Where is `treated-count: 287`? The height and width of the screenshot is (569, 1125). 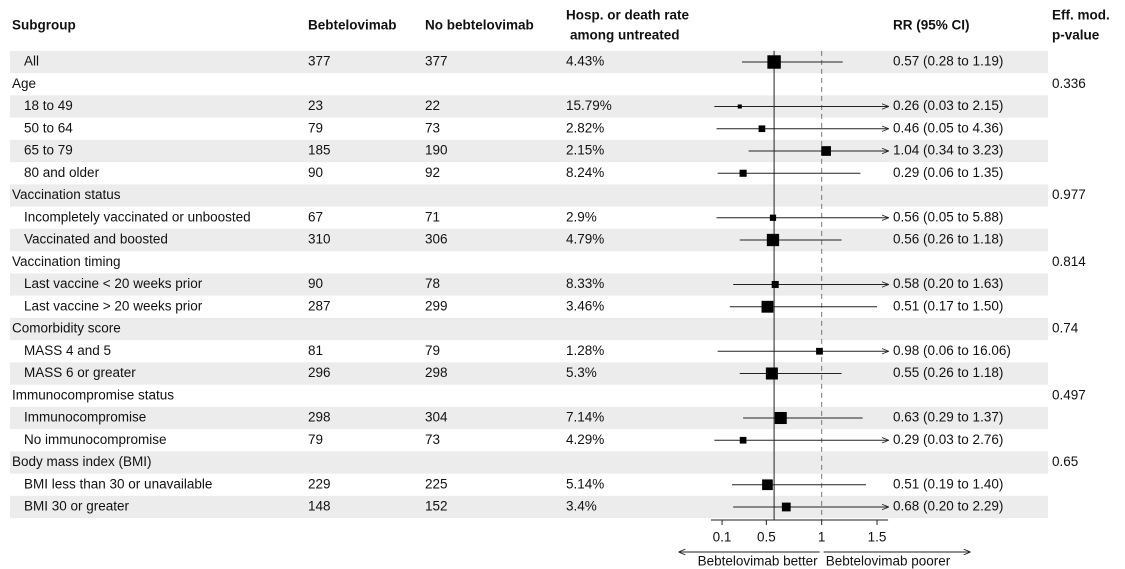 treated-count: 287 is located at coordinates (319, 305).